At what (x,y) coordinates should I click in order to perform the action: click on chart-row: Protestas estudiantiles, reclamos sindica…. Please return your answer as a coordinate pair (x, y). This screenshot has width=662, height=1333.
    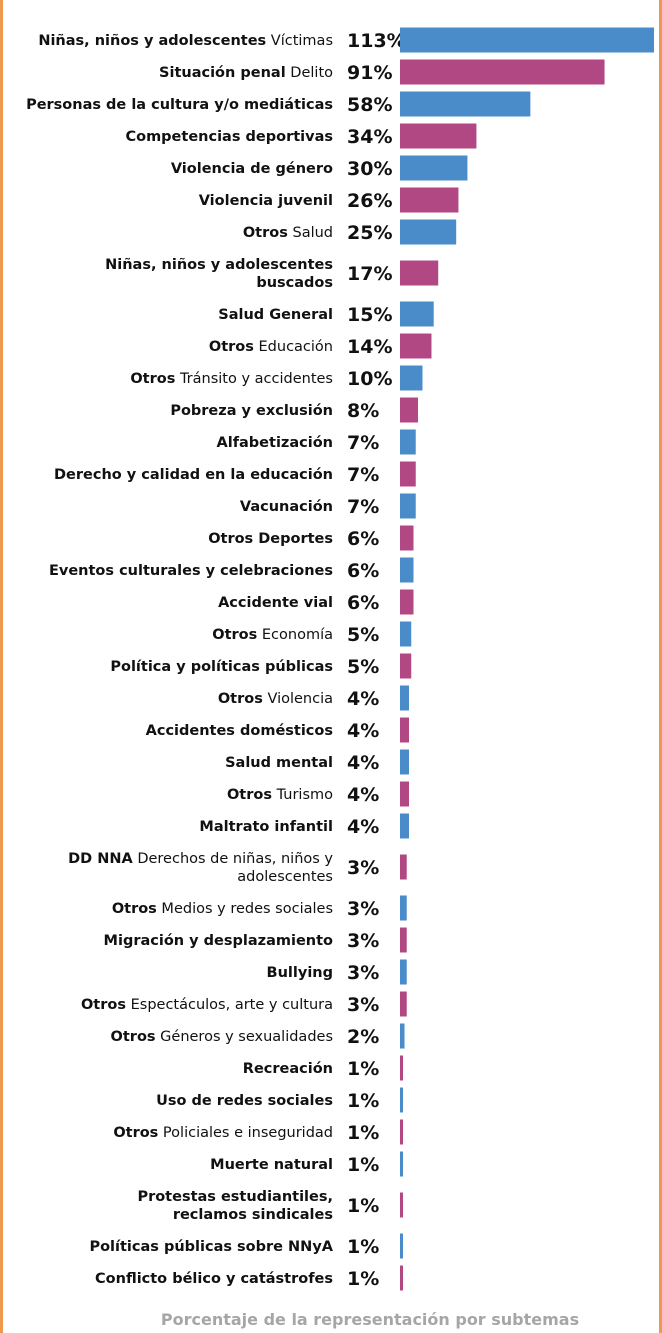
    Looking at the image, I should click on (270, 1206).